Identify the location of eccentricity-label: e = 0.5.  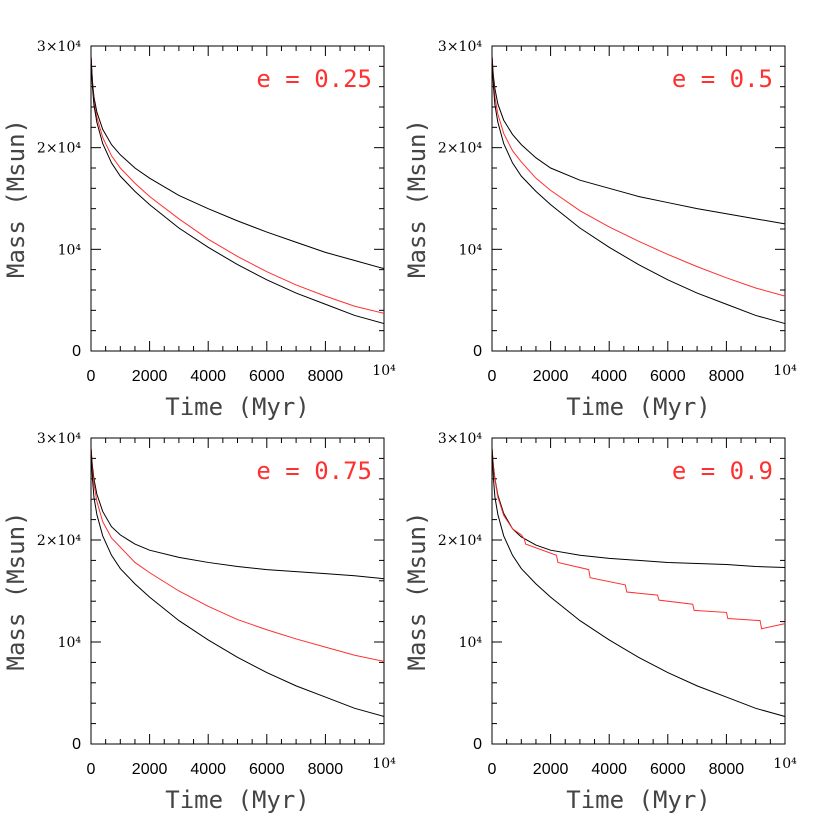
(722, 79).